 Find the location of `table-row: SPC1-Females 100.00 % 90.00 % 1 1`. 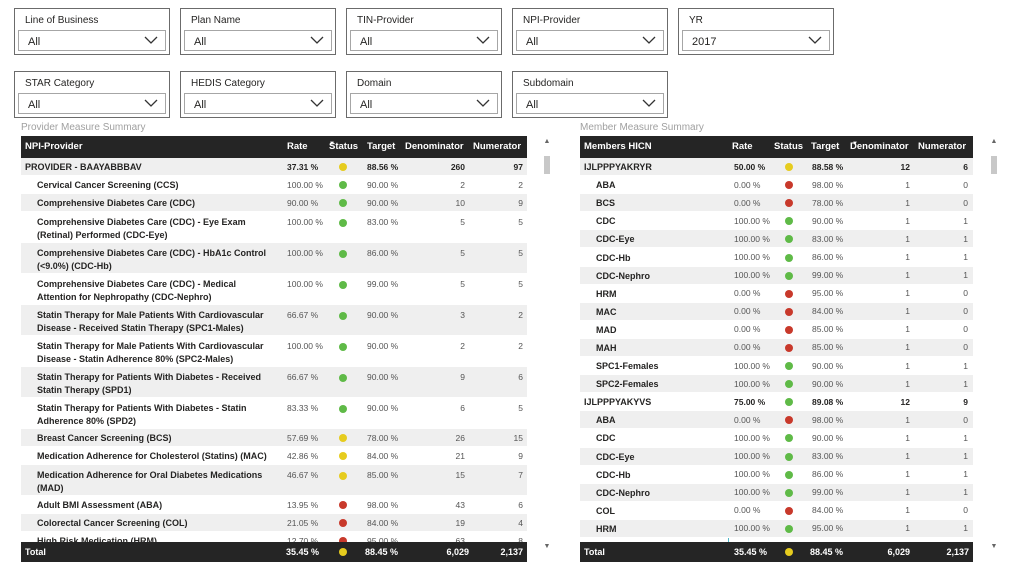

table-row: SPC1-Females 100.00 % 90.00 % 1 1 is located at coordinates (776, 366).